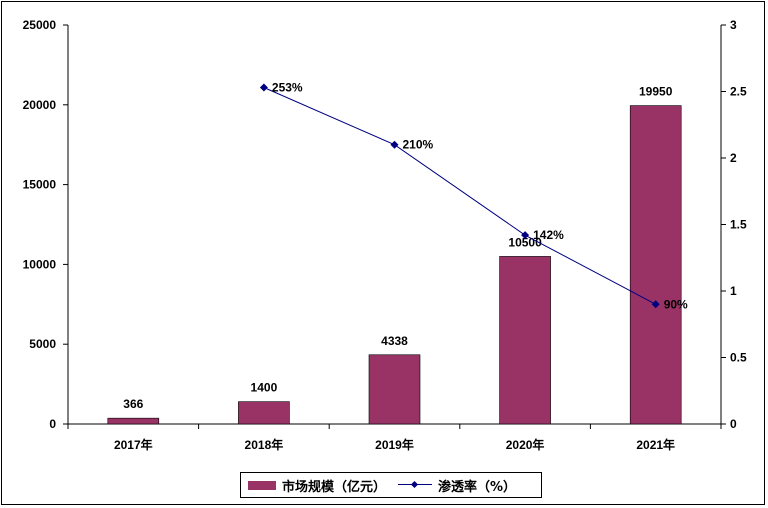 The height and width of the screenshot is (508, 768). What do you see at coordinates (133, 444) in the screenshot?
I see `x-axis-tick-label: 2017年` at bounding box center [133, 444].